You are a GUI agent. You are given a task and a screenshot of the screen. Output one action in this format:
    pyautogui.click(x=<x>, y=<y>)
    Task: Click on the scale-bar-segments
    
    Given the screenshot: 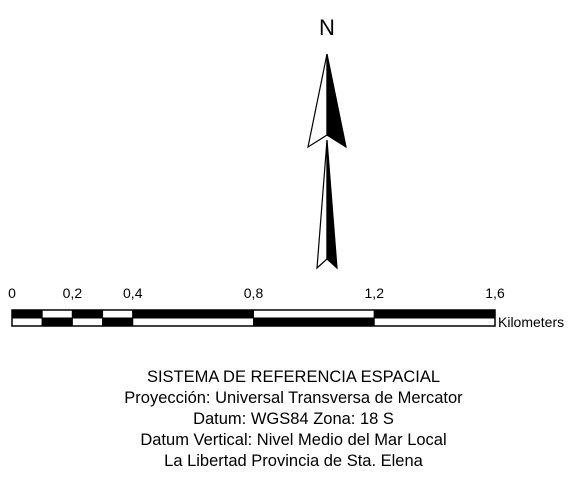 What is the action you would take?
    pyautogui.click(x=253, y=318)
    